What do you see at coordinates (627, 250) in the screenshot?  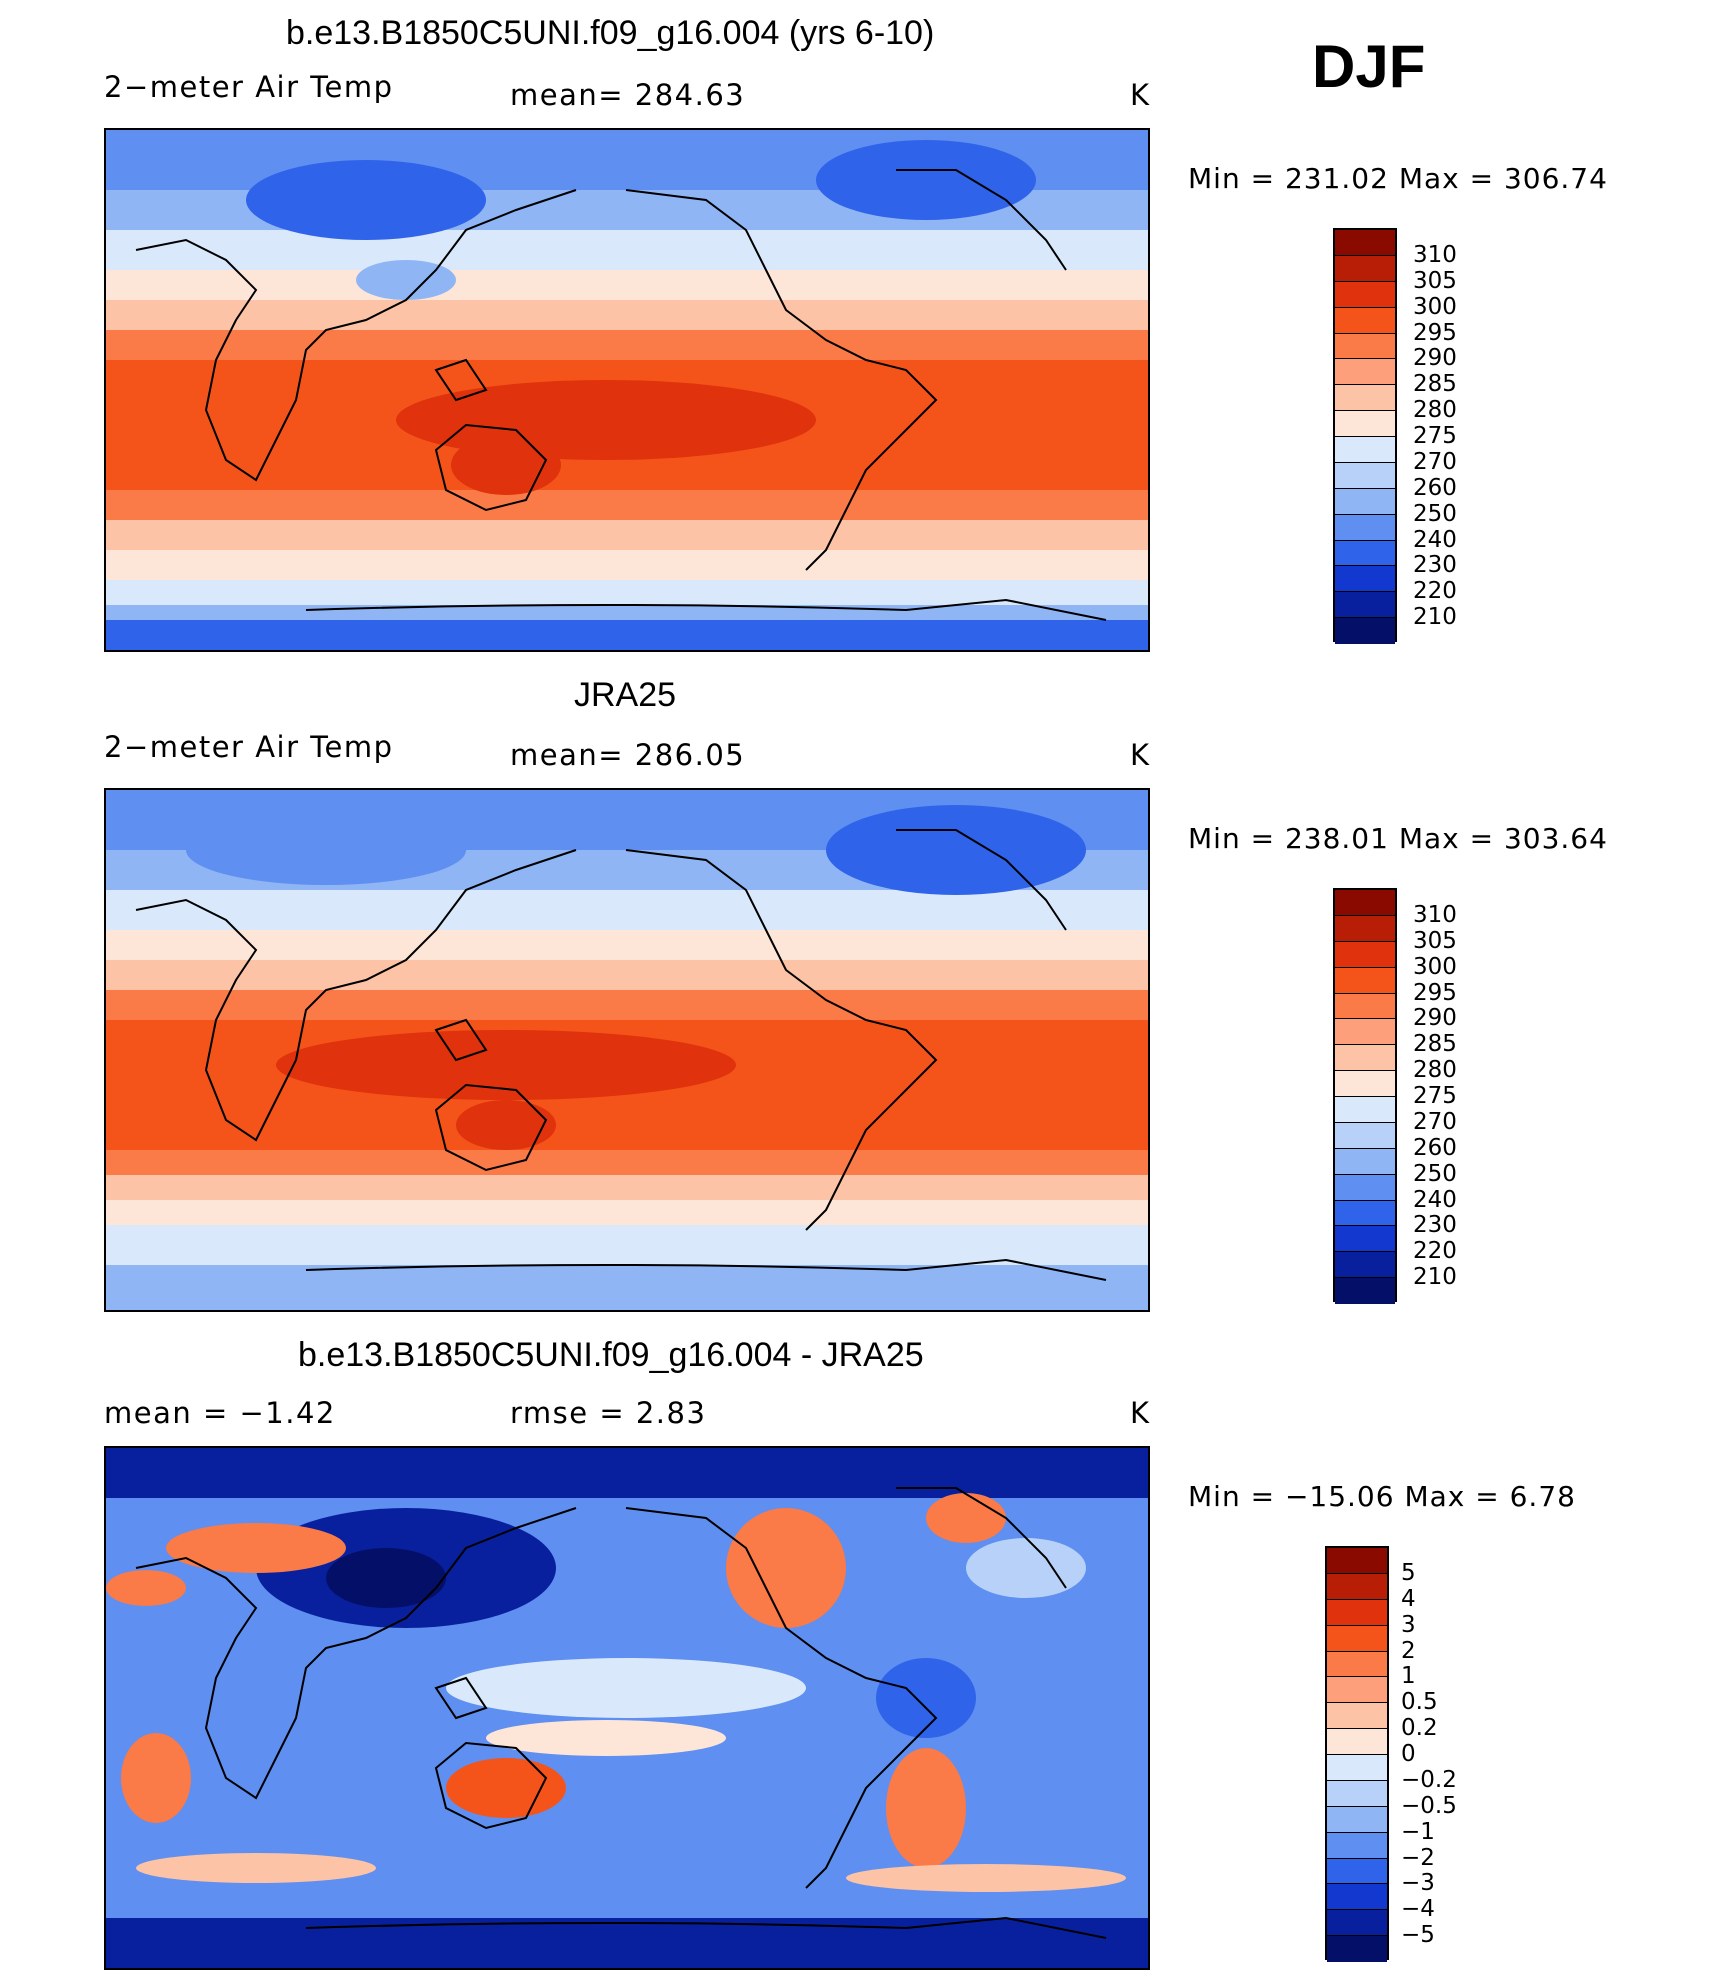 I see `band-north-cool` at bounding box center [627, 250].